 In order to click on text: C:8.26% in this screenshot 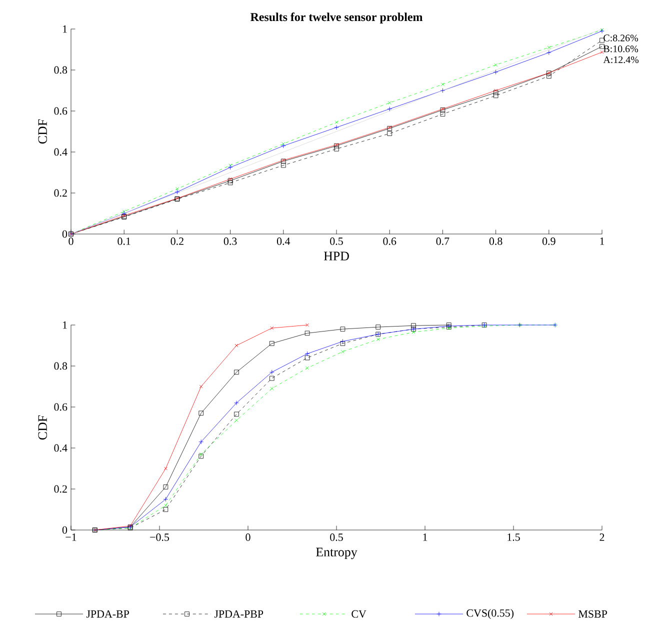, I will do `click(621, 38)`.